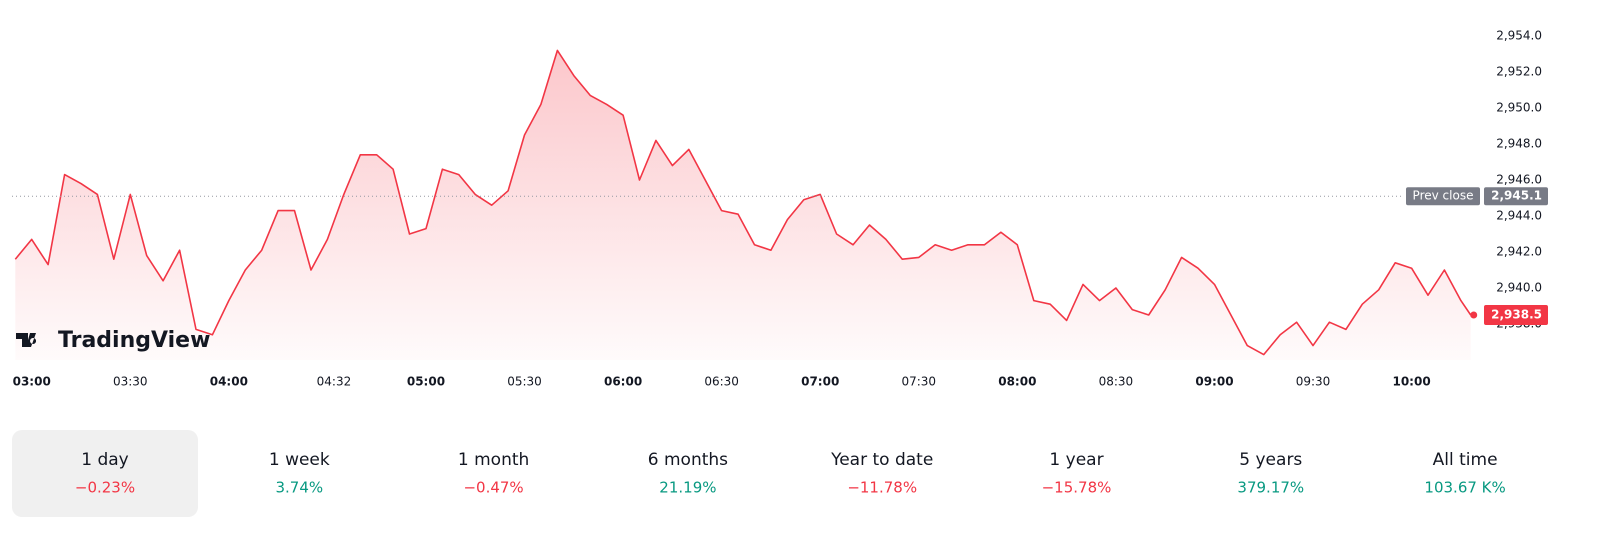 The width and height of the screenshot is (1600, 535). I want to click on period-change: −15.78%, so click(1077, 488).